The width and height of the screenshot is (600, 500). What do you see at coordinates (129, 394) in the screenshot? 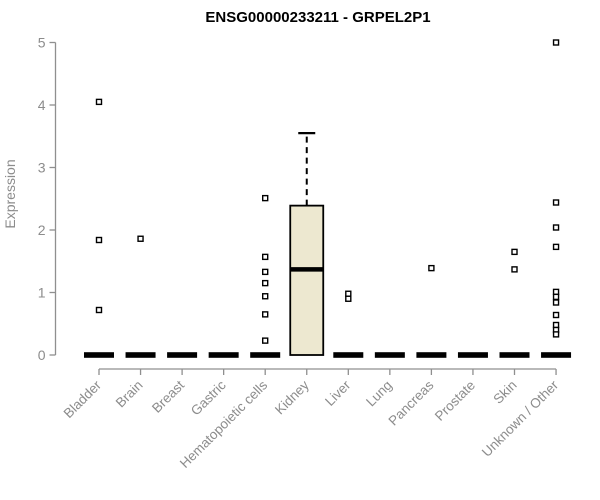
I see `x-tick-label: Brain` at bounding box center [129, 394].